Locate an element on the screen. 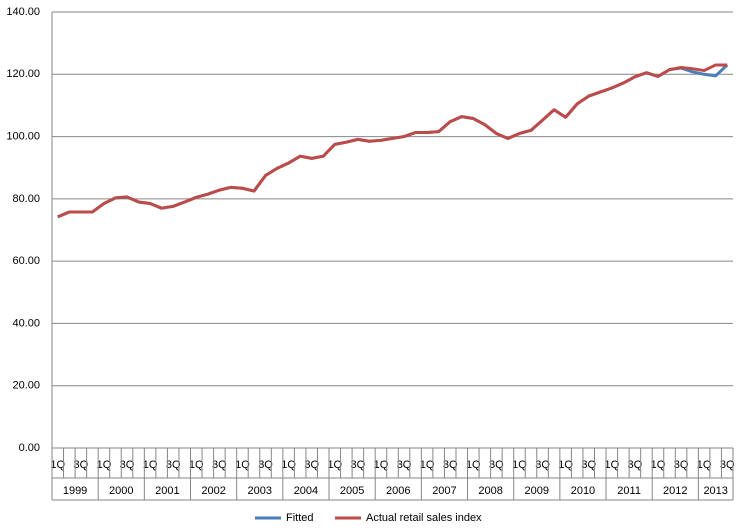 The image size is (743, 532). year-label: 2008 is located at coordinates (490, 491).